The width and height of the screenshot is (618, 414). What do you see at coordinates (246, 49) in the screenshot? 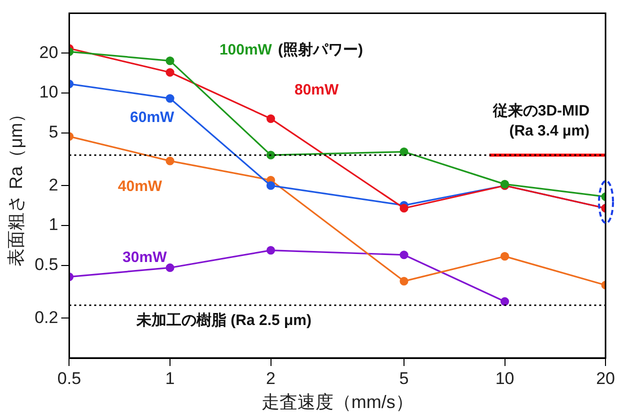
I see `text: 100mW` at bounding box center [246, 49].